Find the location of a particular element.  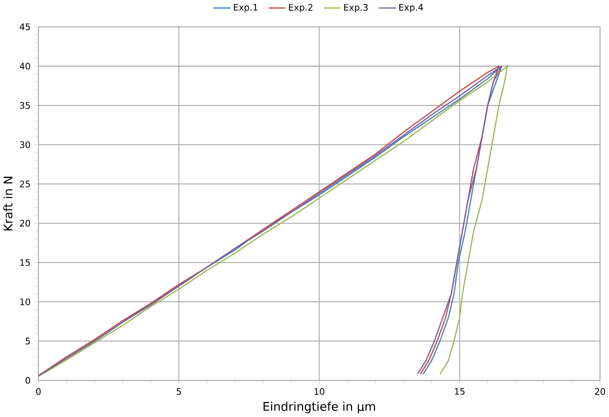

y-tick-label: 15 is located at coordinates (25, 262).